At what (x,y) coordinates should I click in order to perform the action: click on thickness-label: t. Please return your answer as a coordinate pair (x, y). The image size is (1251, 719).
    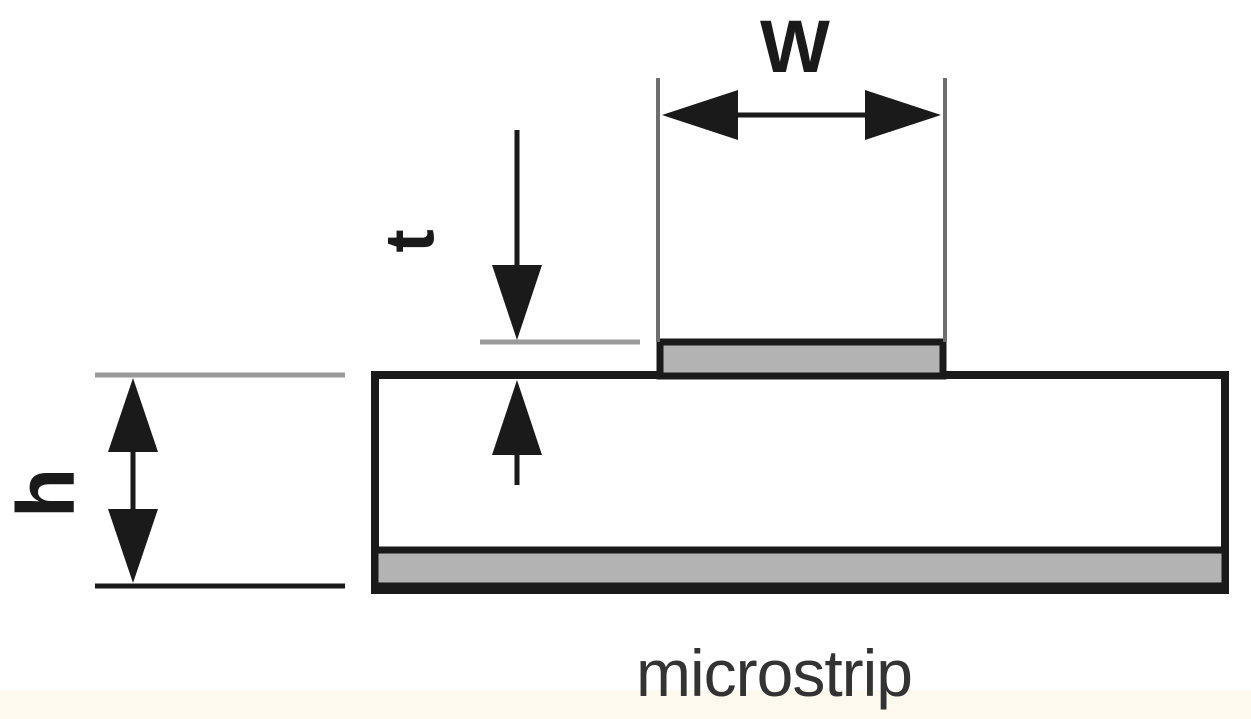
    Looking at the image, I should click on (409, 241).